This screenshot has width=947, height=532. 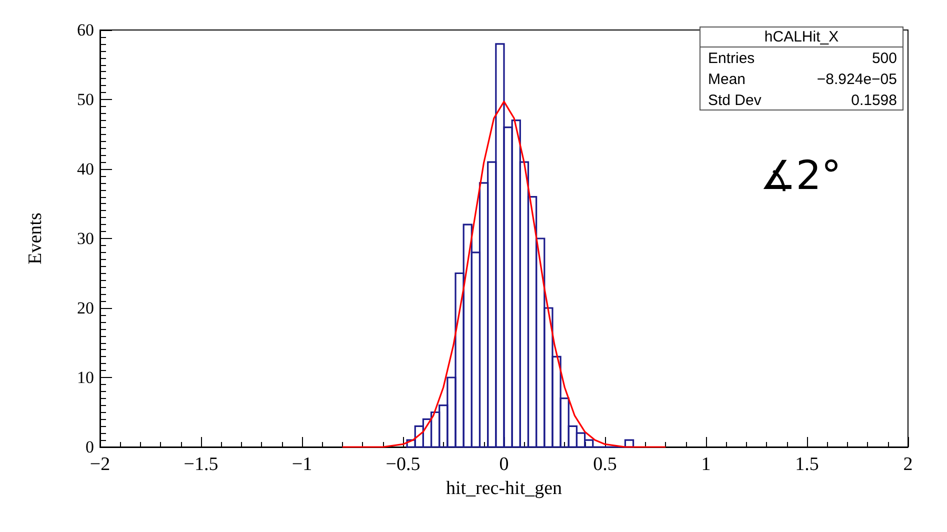 What do you see at coordinates (884, 58) in the screenshot?
I see `annotation: 500` at bounding box center [884, 58].